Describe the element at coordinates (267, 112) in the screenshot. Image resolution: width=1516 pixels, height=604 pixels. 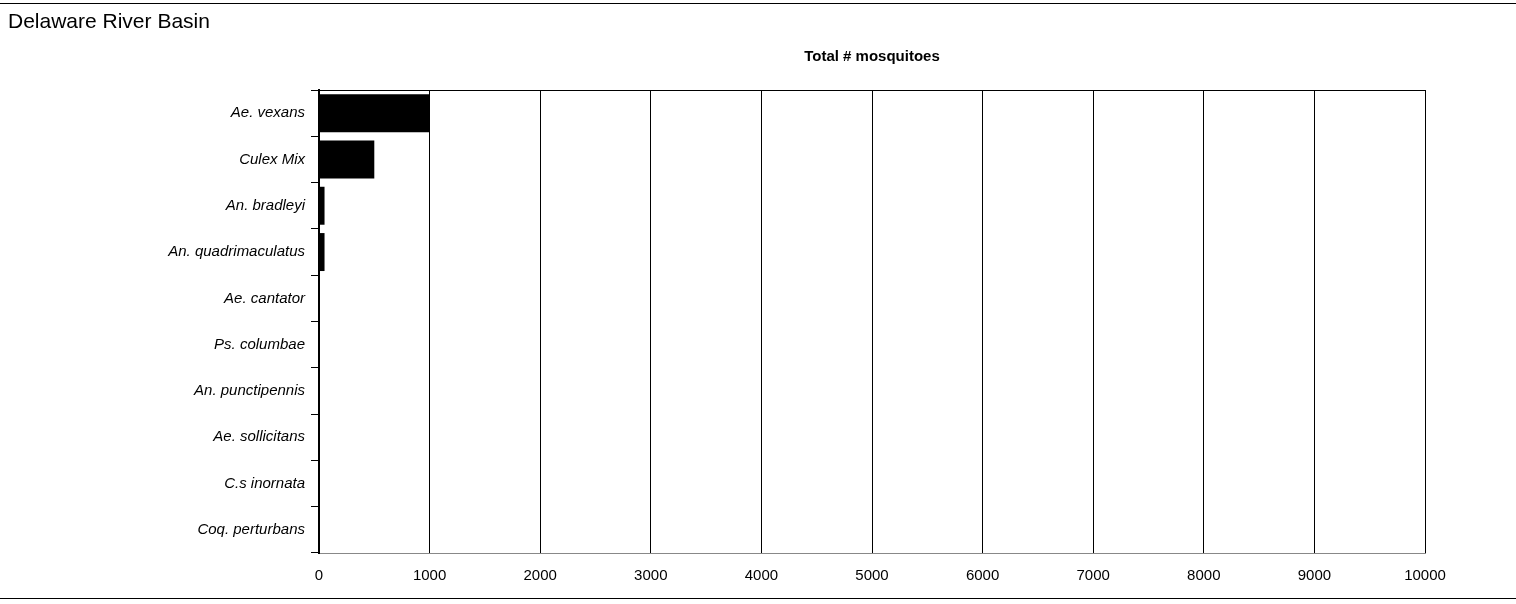
I see `y-tick-label: Ae. vexans` at that location.